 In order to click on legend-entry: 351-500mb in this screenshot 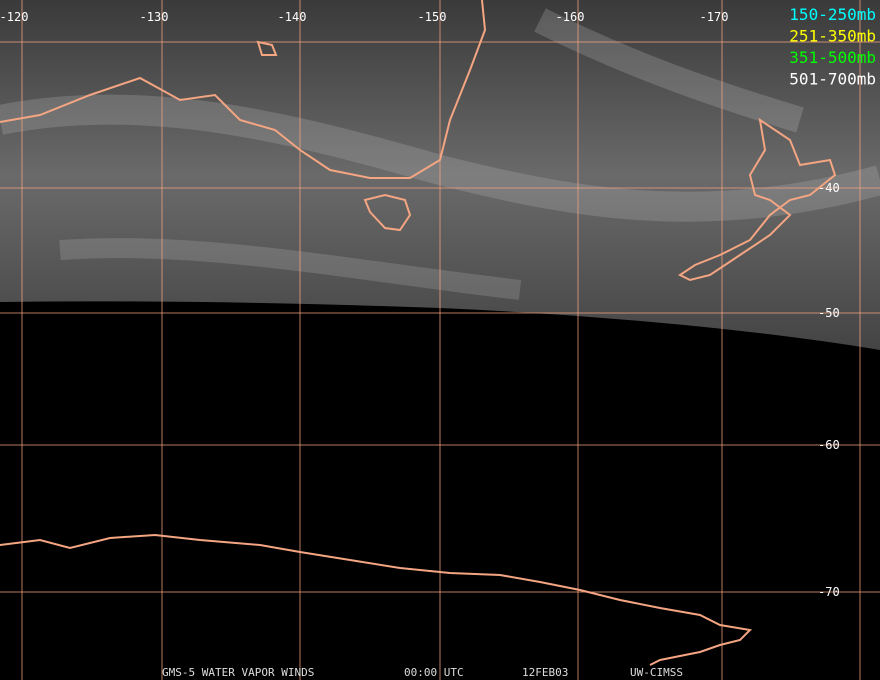, I will do `click(832, 57)`.